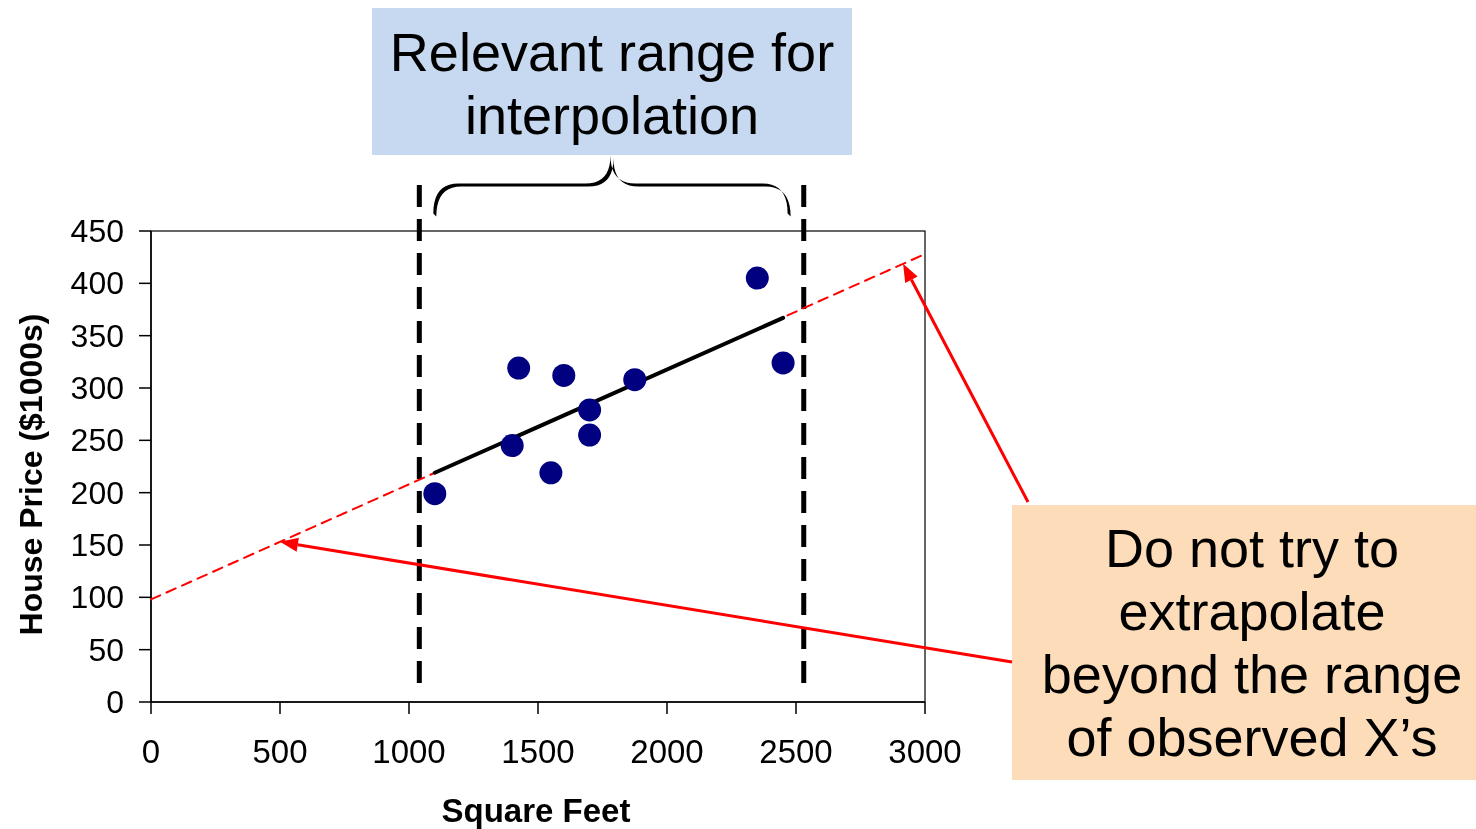 This screenshot has width=1476, height=829. Describe the element at coordinates (115, 702) in the screenshot. I see `y-tick-label: 0` at that location.